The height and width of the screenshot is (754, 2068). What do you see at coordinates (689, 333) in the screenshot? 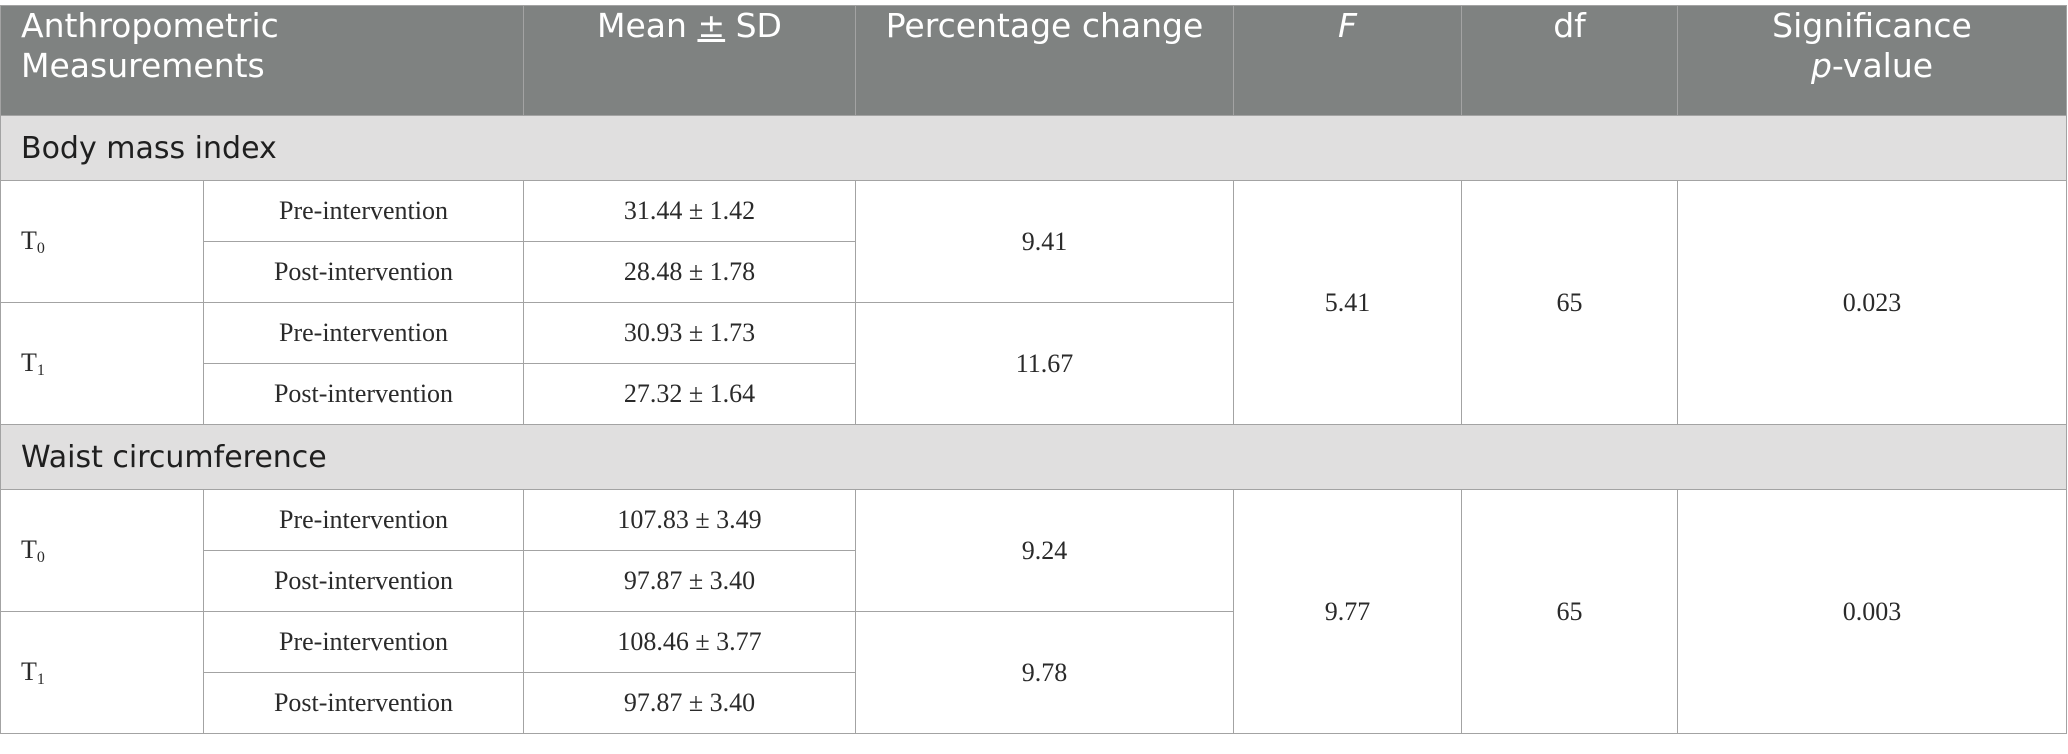
I see `mean-sd-cell: 30.93 ± 1.73` at bounding box center [689, 333].